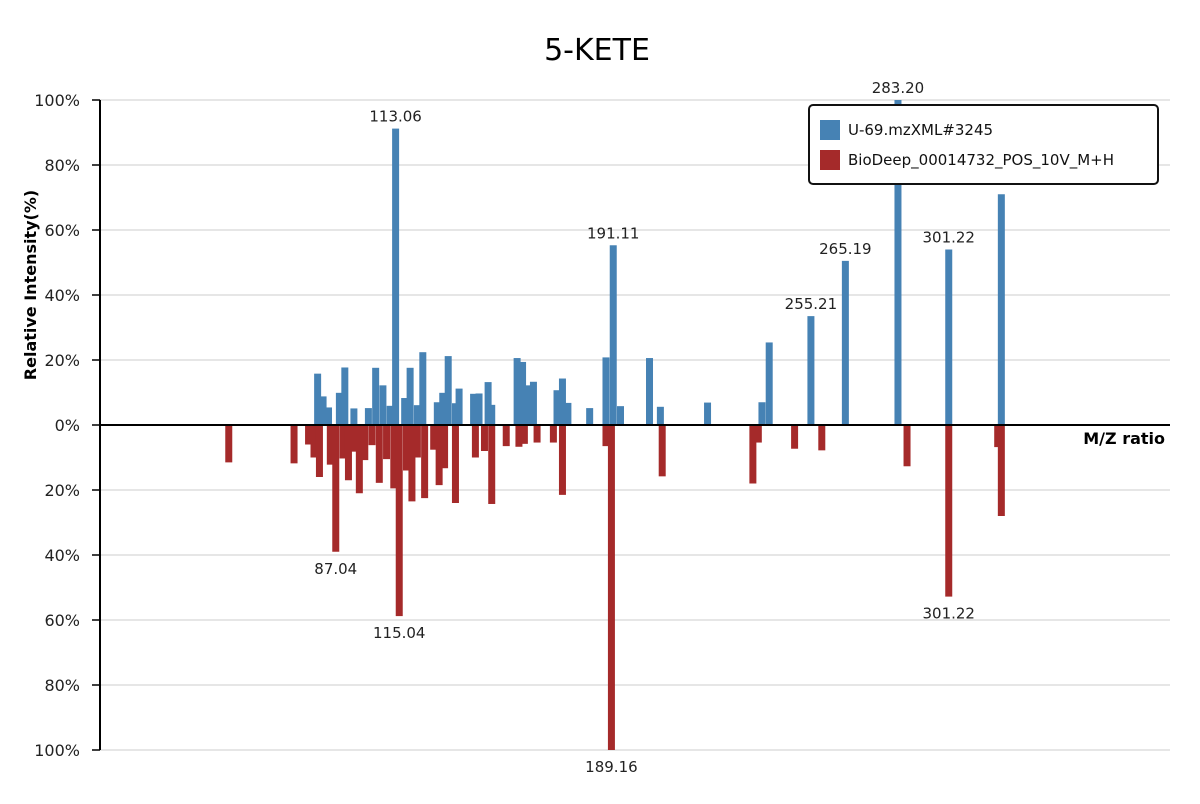 The image size is (1200, 804). Describe the element at coordinates (898, 88) in the screenshot. I see `sample-peak-label: 283.20` at that location.